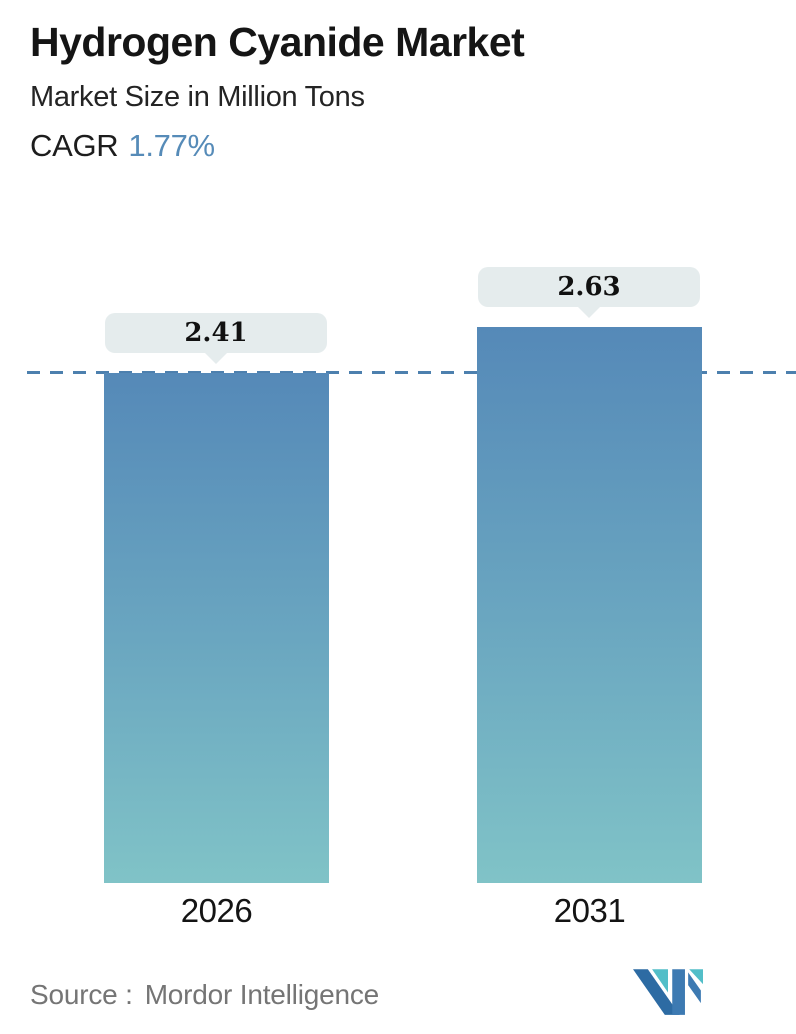 The width and height of the screenshot is (796, 1034). Describe the element at coordinates (171, 146) in the screenshot. I see `cagr-value: 1.77%` at that location.